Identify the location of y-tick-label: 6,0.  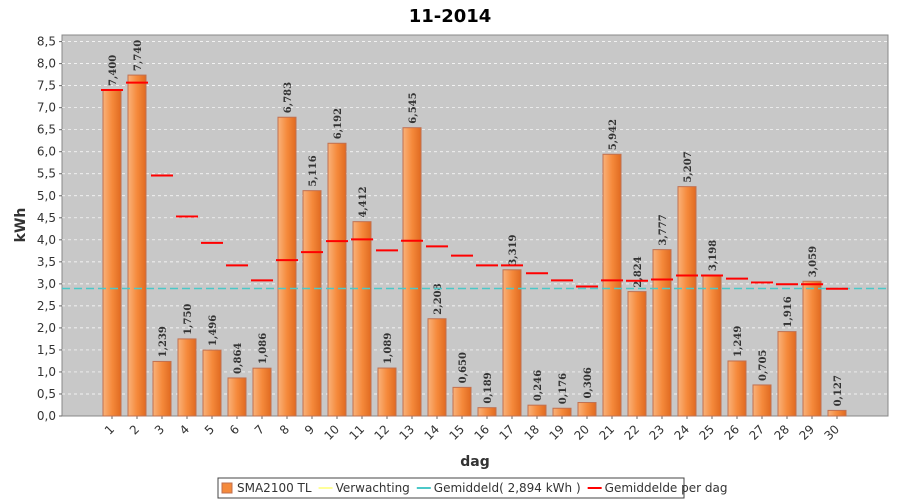
(46, 152).